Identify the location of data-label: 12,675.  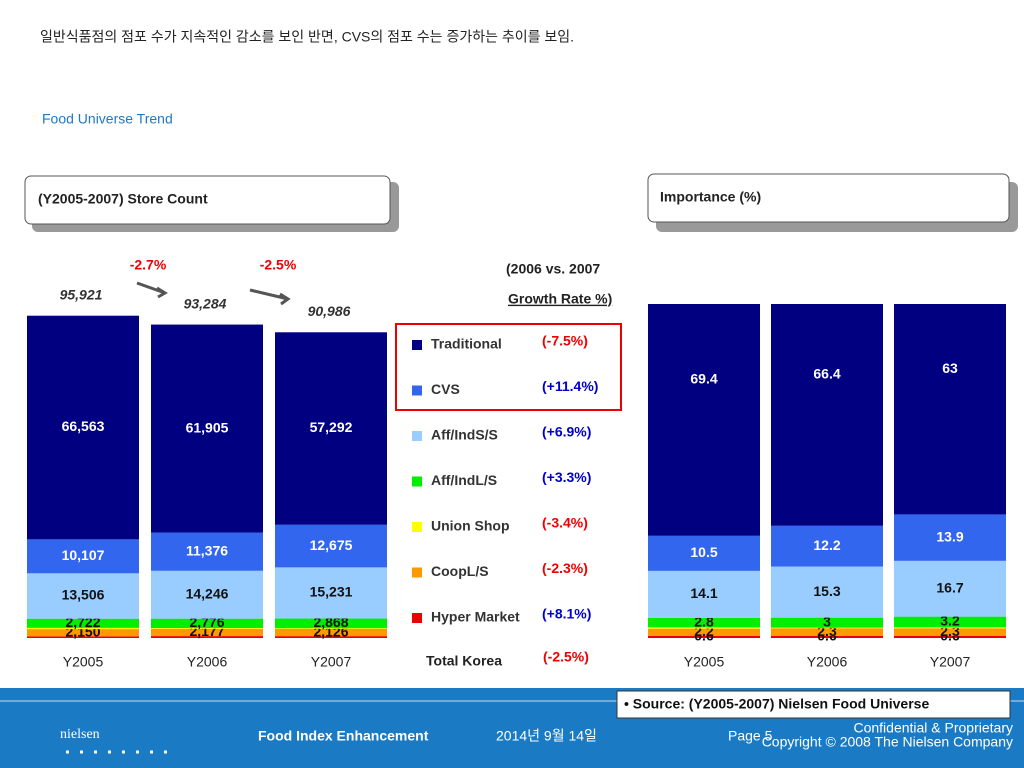
(331, 545).